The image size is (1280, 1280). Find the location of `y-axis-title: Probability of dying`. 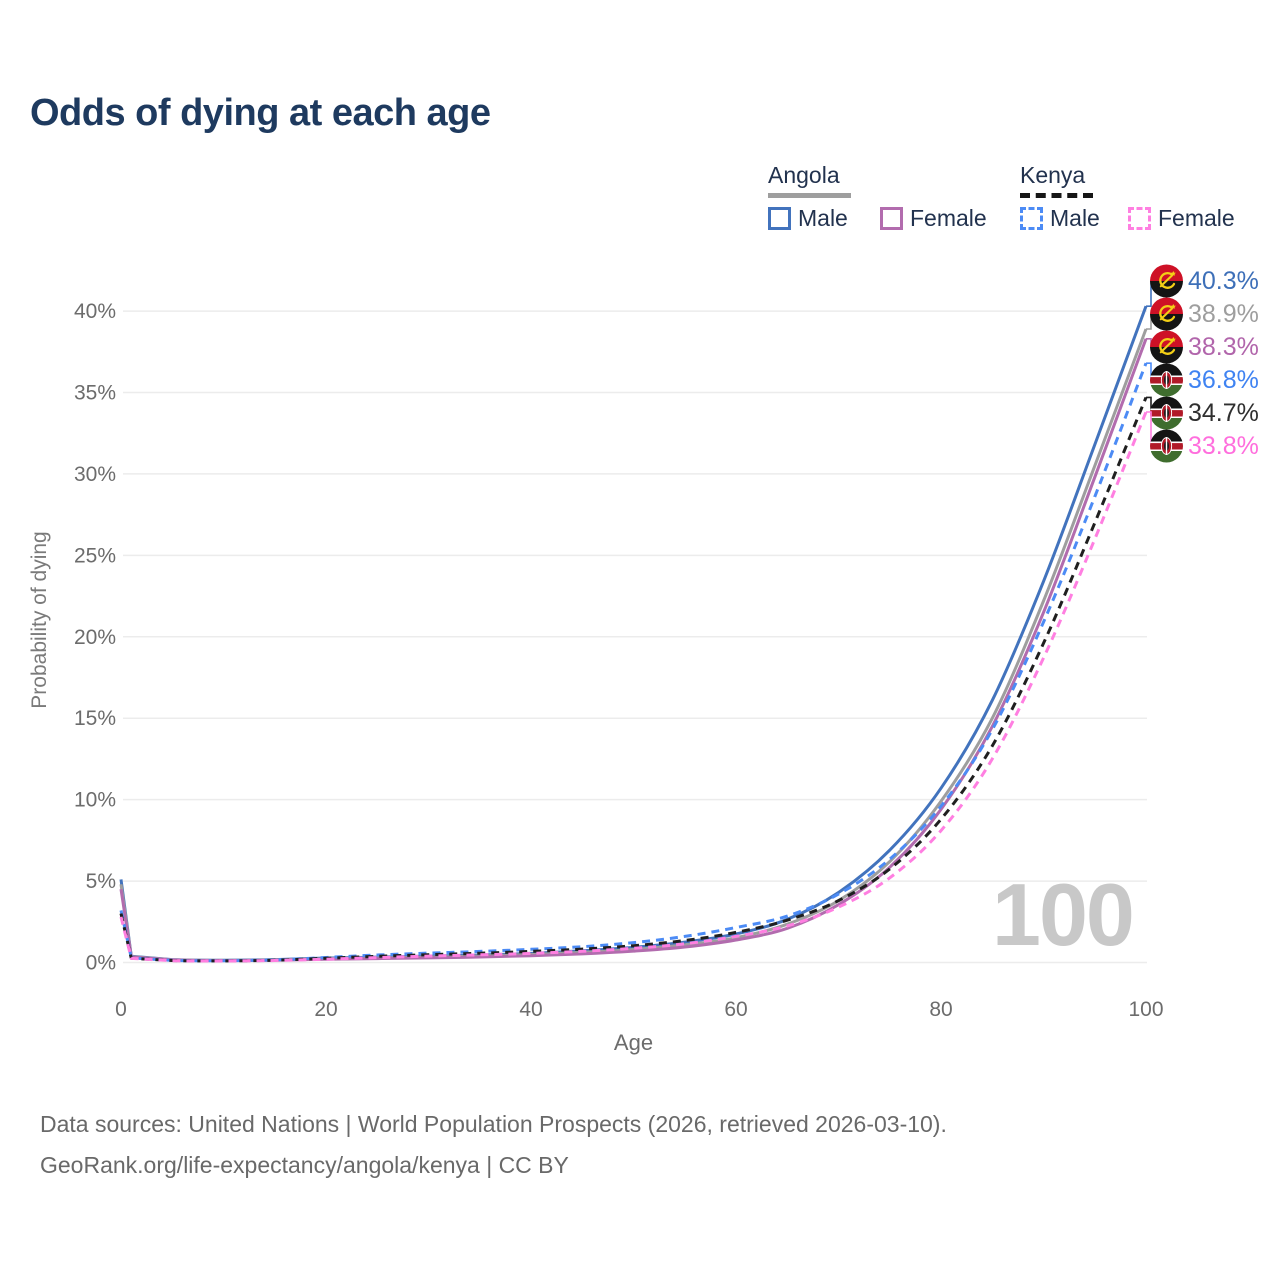

y-axis-title: Probability of dying is located at coordinates (39, 619).